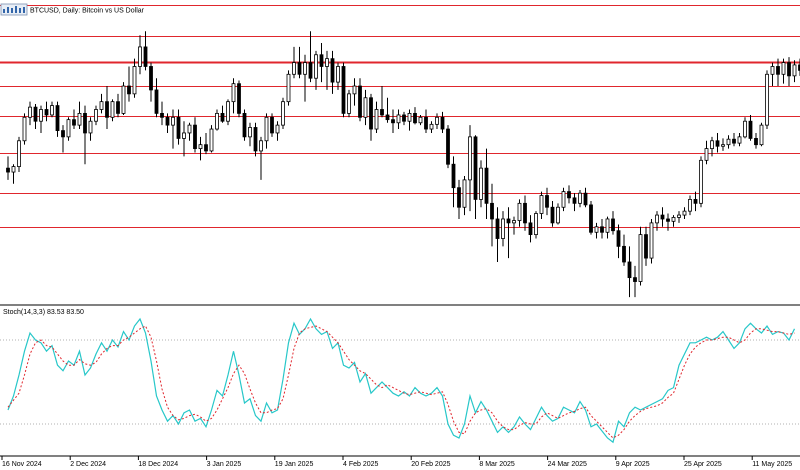 The height and width of the screenshot is (470, 800). What do you see at coordinates (43, 312) in the screenshot?
I see `stochastic-label: Stoch(14,3,3) 83.53 83.50` at bounding box center [43, 312].